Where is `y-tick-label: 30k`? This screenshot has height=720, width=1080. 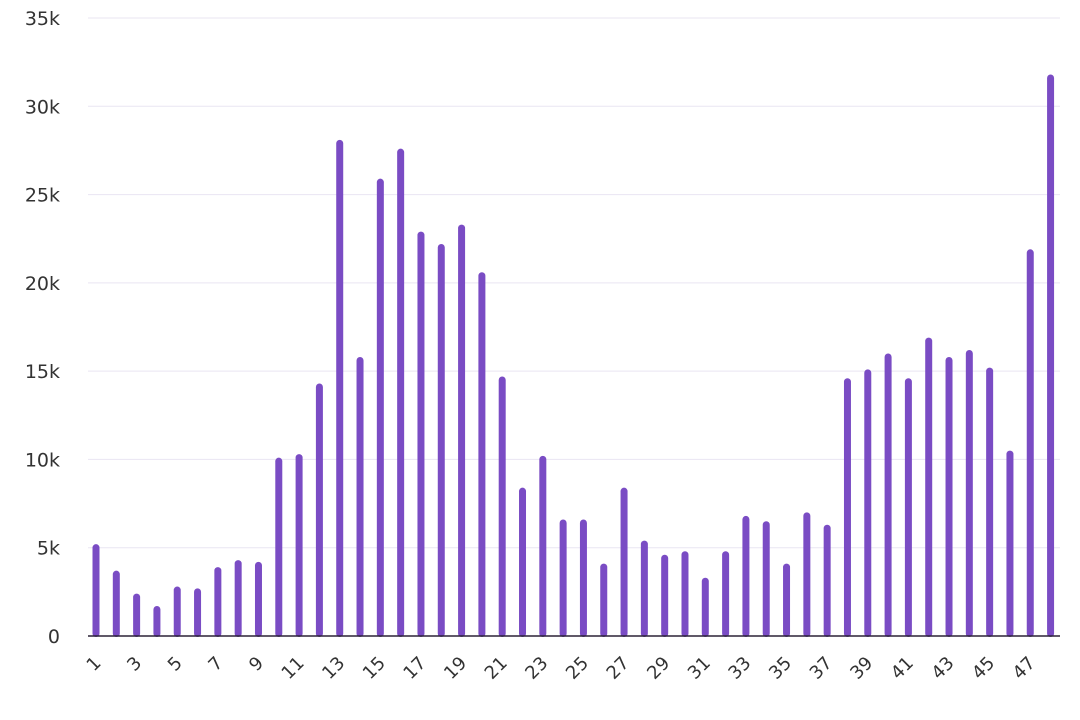
y-tick-label: 30k is located at coordinates (42, 107).